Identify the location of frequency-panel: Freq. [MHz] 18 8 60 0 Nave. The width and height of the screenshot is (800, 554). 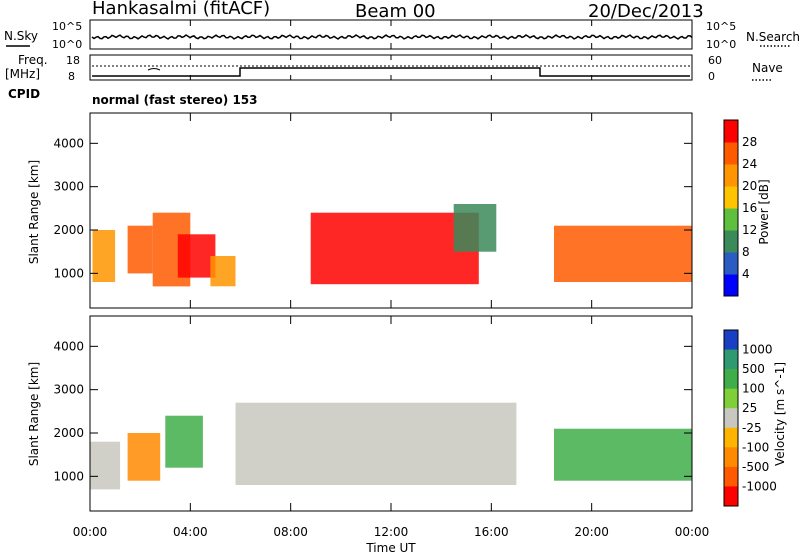
(394, 68).